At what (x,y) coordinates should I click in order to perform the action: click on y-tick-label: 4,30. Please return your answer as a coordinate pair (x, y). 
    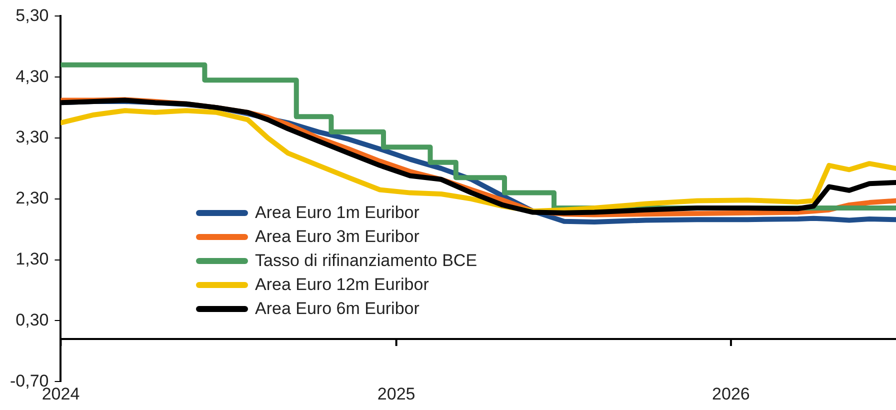
    Looking at the image, I should click on (32, 76).